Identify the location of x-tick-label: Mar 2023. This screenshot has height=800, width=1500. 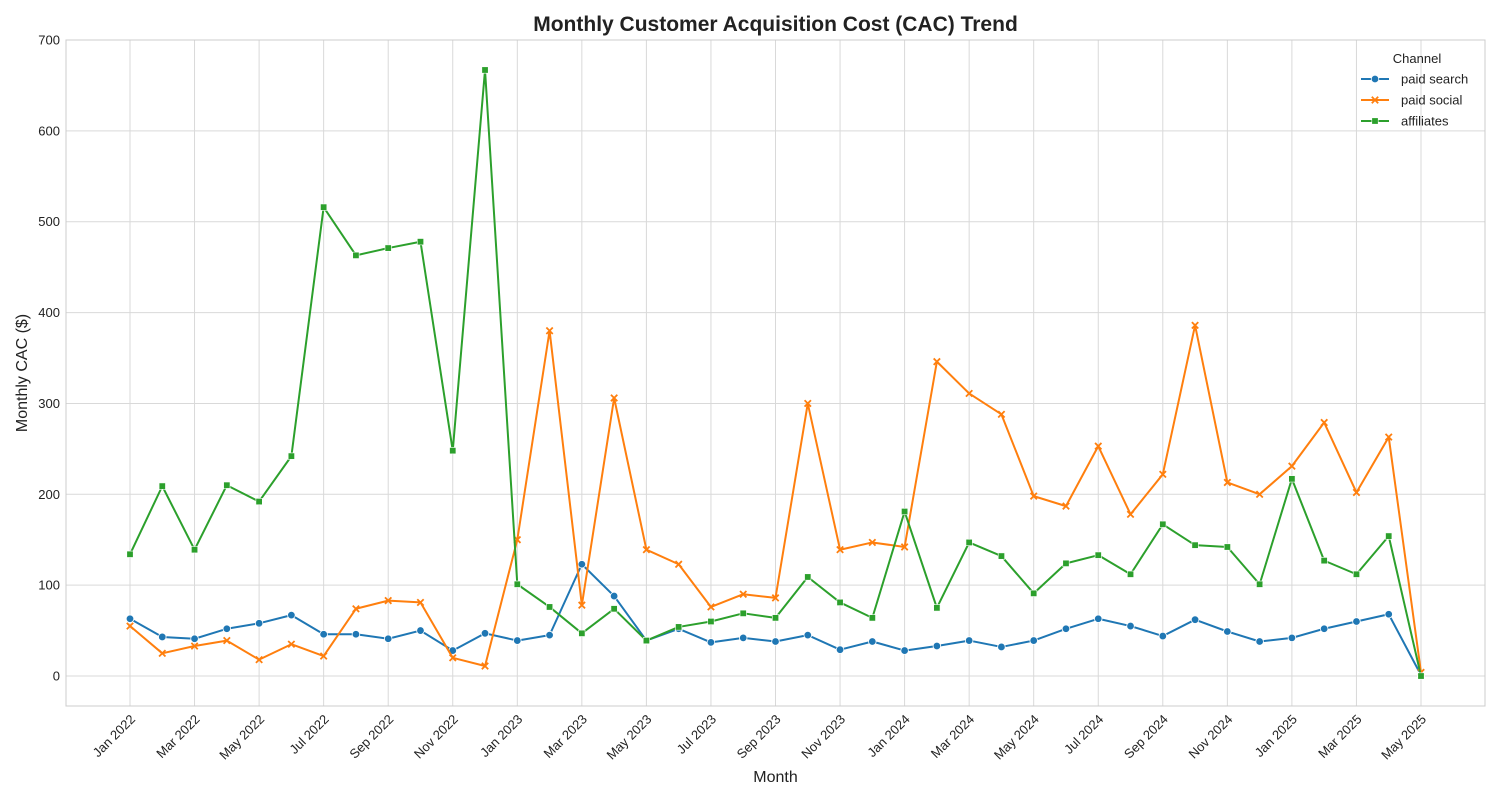
(565, 736).